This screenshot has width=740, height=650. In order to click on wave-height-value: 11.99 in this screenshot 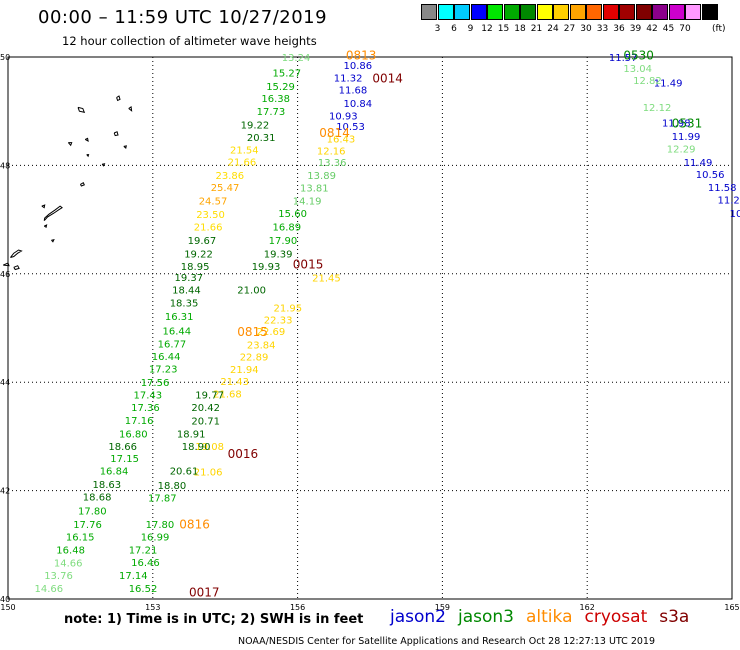, I will do `click(686, 137)`.